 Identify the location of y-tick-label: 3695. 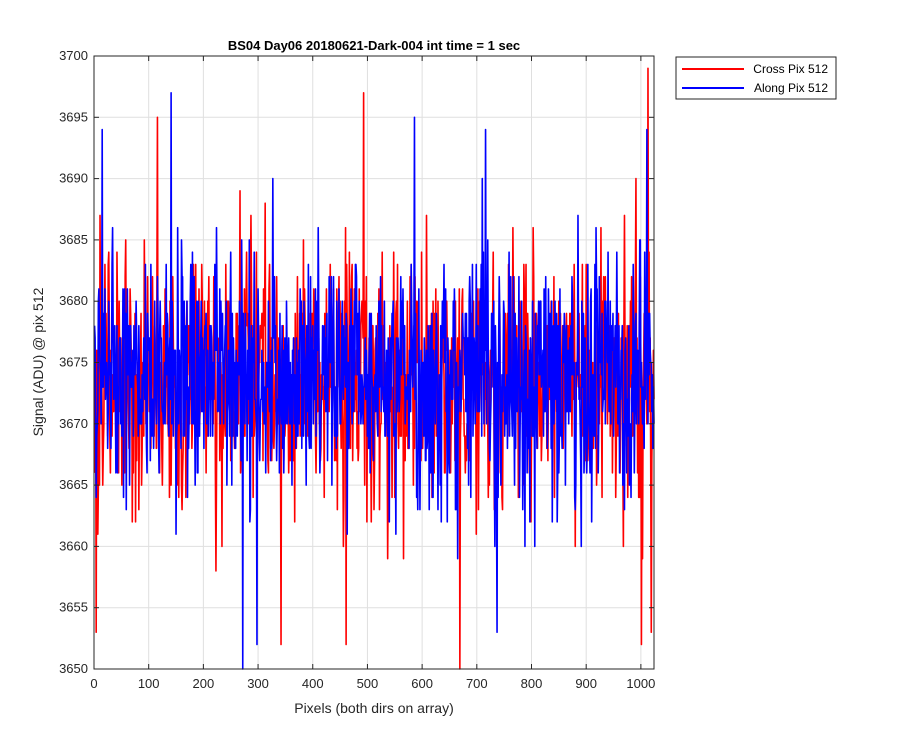
(73, 116).